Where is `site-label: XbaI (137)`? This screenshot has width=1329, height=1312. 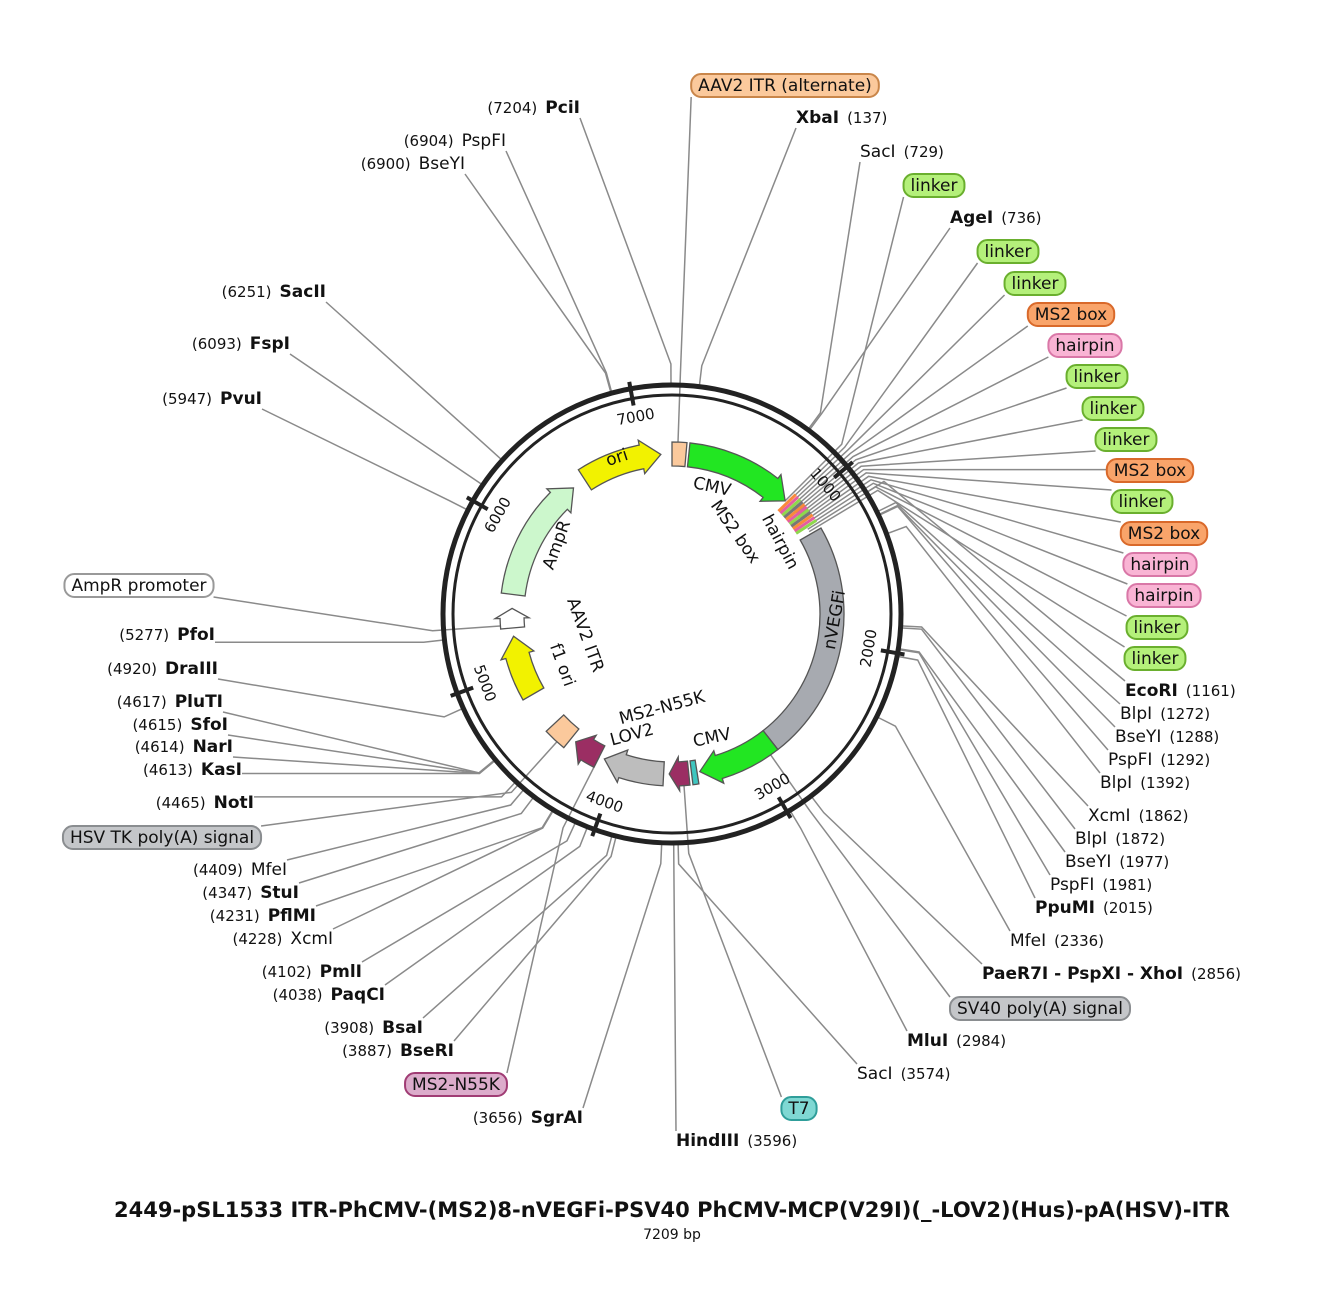 site-label: XbaI (137) is located at coordinates (841, 118).